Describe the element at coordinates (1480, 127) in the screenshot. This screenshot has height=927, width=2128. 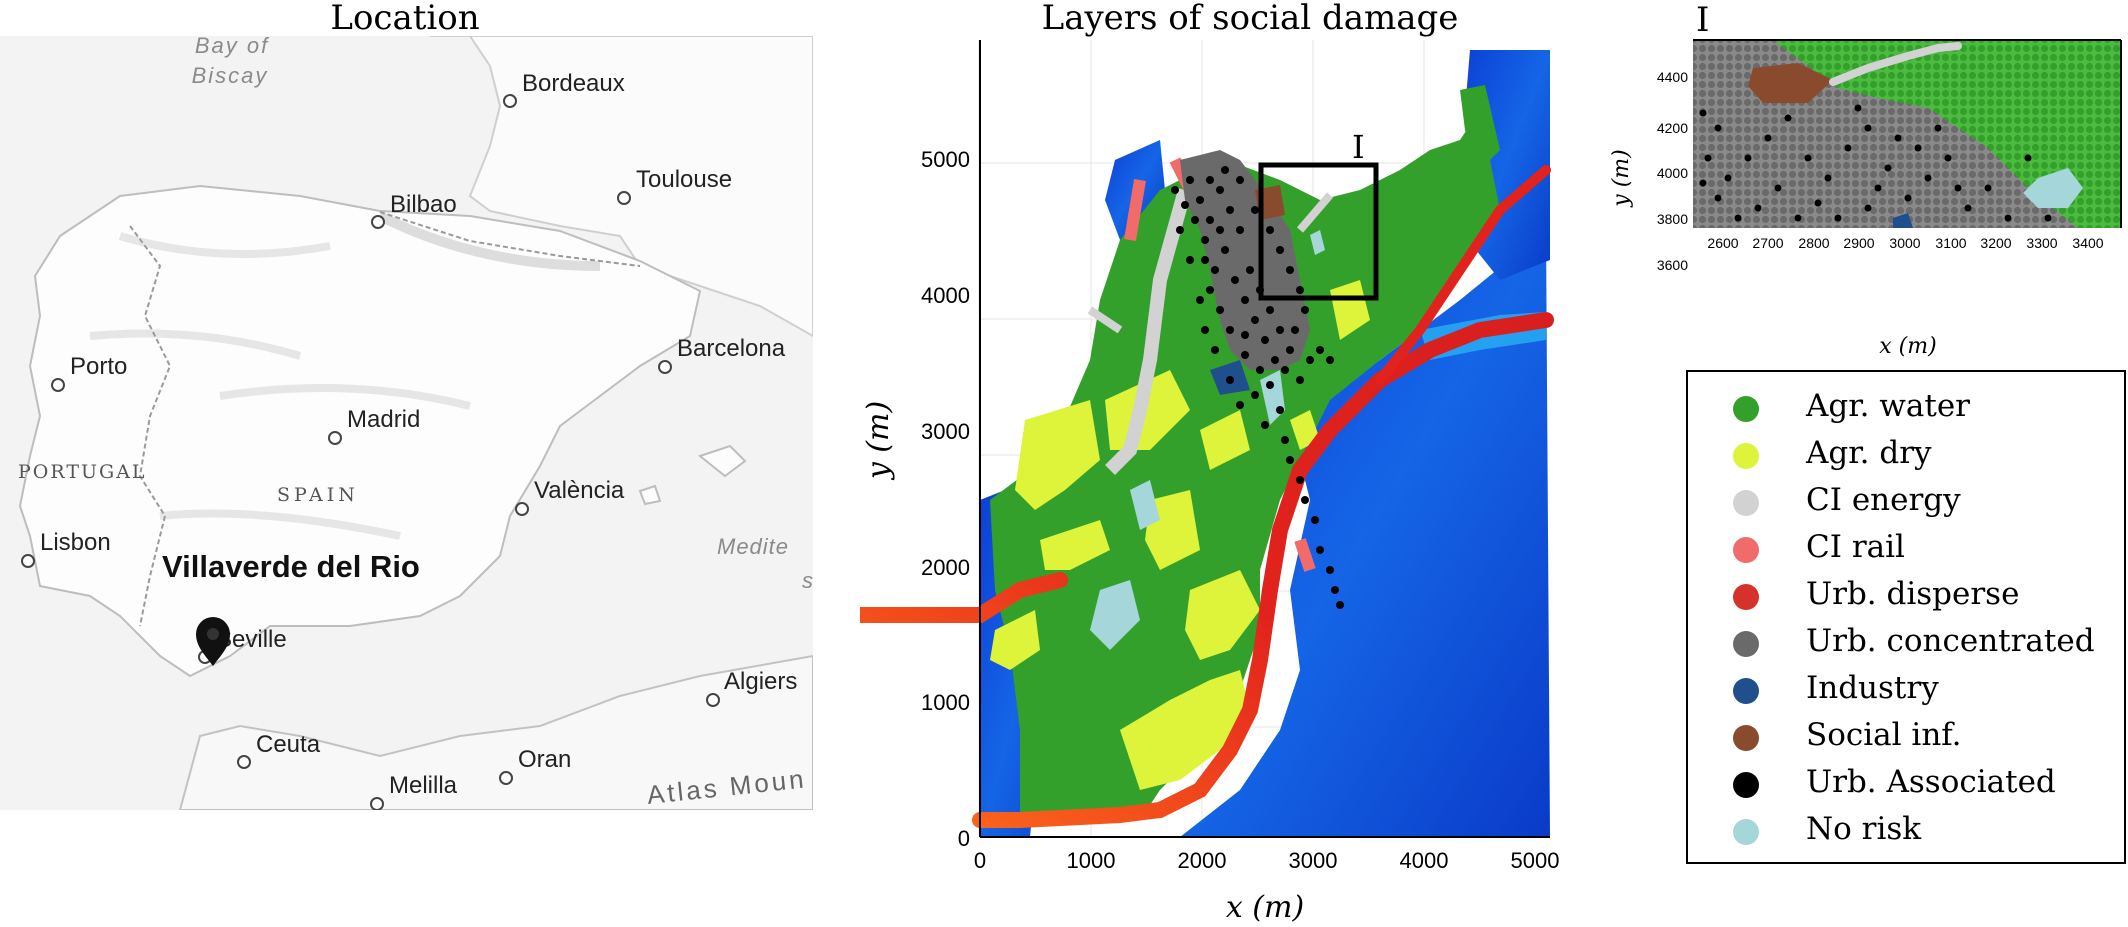
I see `agr-water-area` at that location.